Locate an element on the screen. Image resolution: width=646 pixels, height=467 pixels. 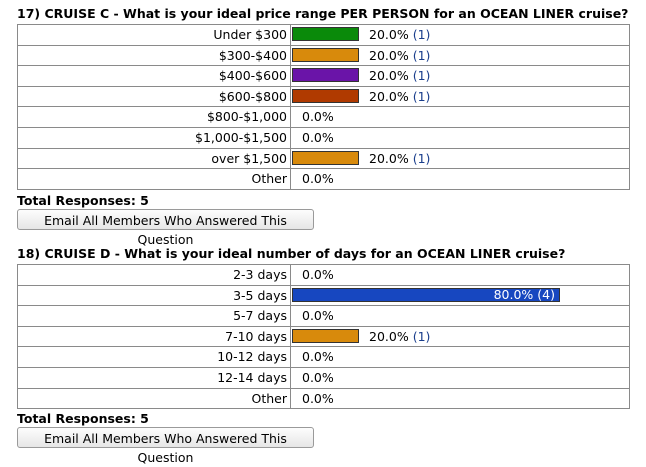
percent-text: 80.0% (4) is located at coordinates (524, 295).